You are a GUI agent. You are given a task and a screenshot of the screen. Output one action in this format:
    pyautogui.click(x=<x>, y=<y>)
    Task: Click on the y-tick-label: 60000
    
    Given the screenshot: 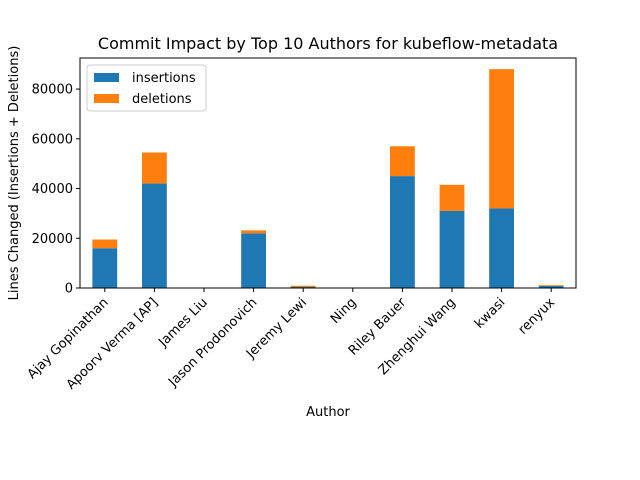 What is the action you would take?
    pyautogui.click(x=52, y=139)
    